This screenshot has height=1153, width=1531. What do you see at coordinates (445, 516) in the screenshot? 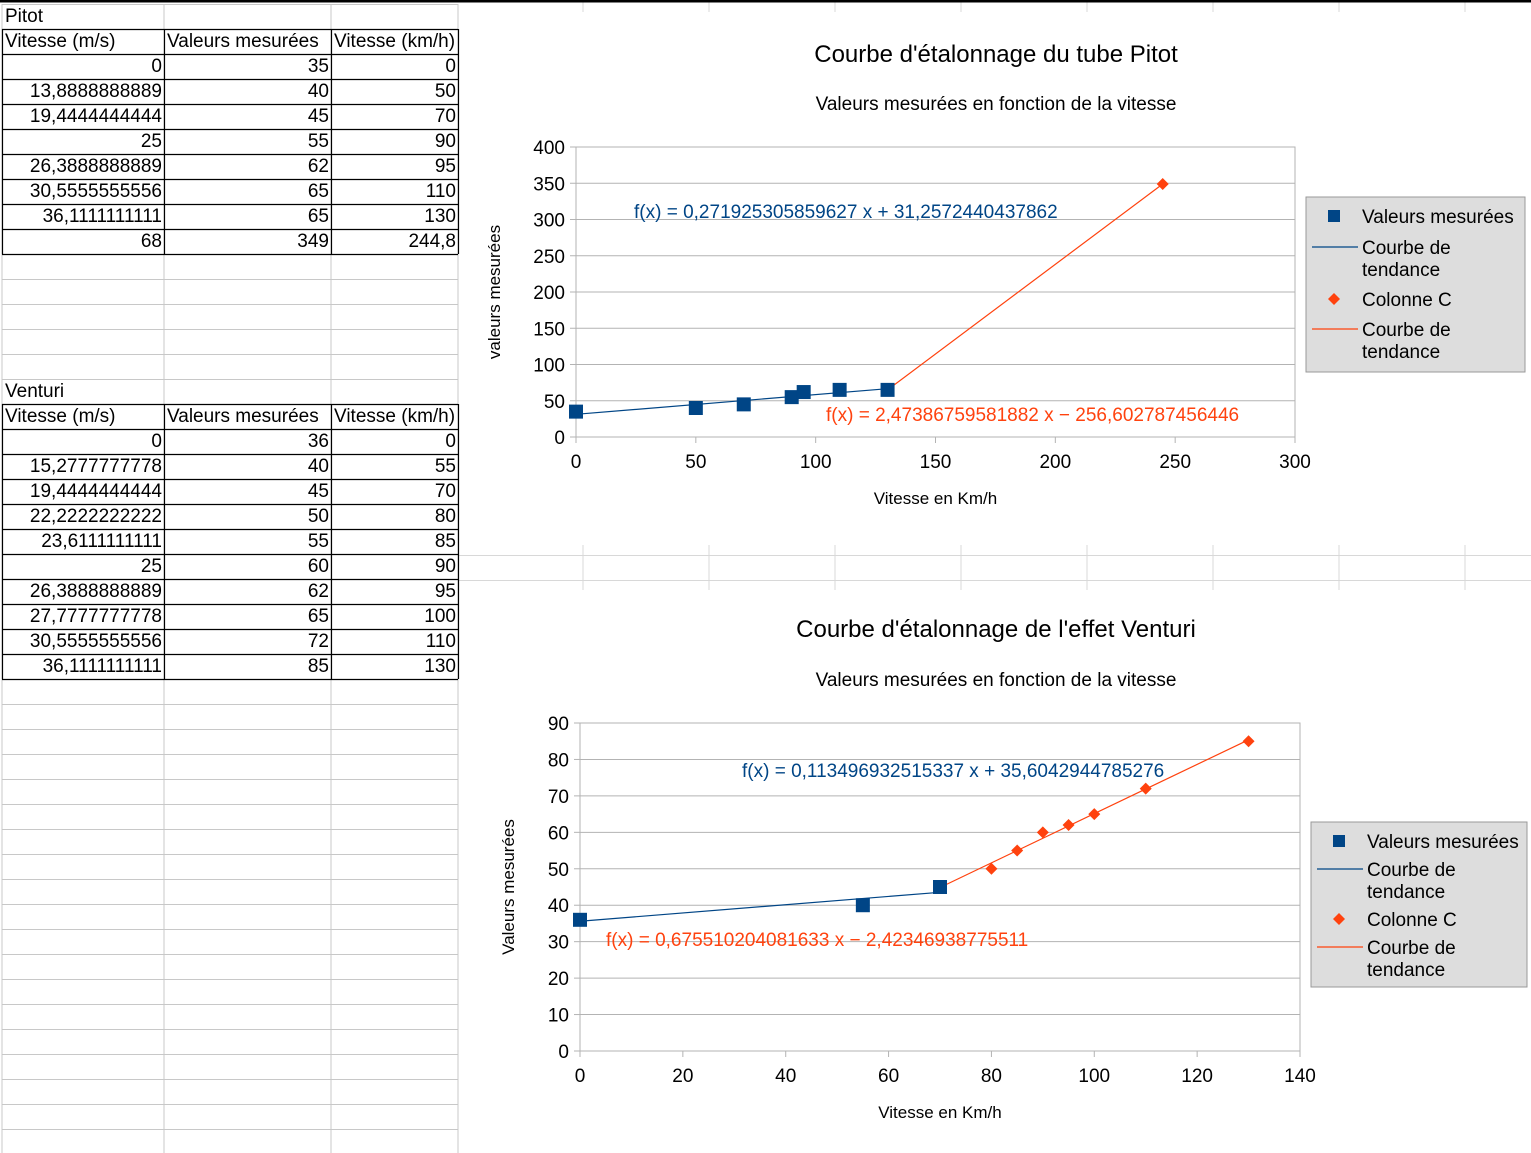
I see `table-cell: 80` at bounding box center [445, 516].